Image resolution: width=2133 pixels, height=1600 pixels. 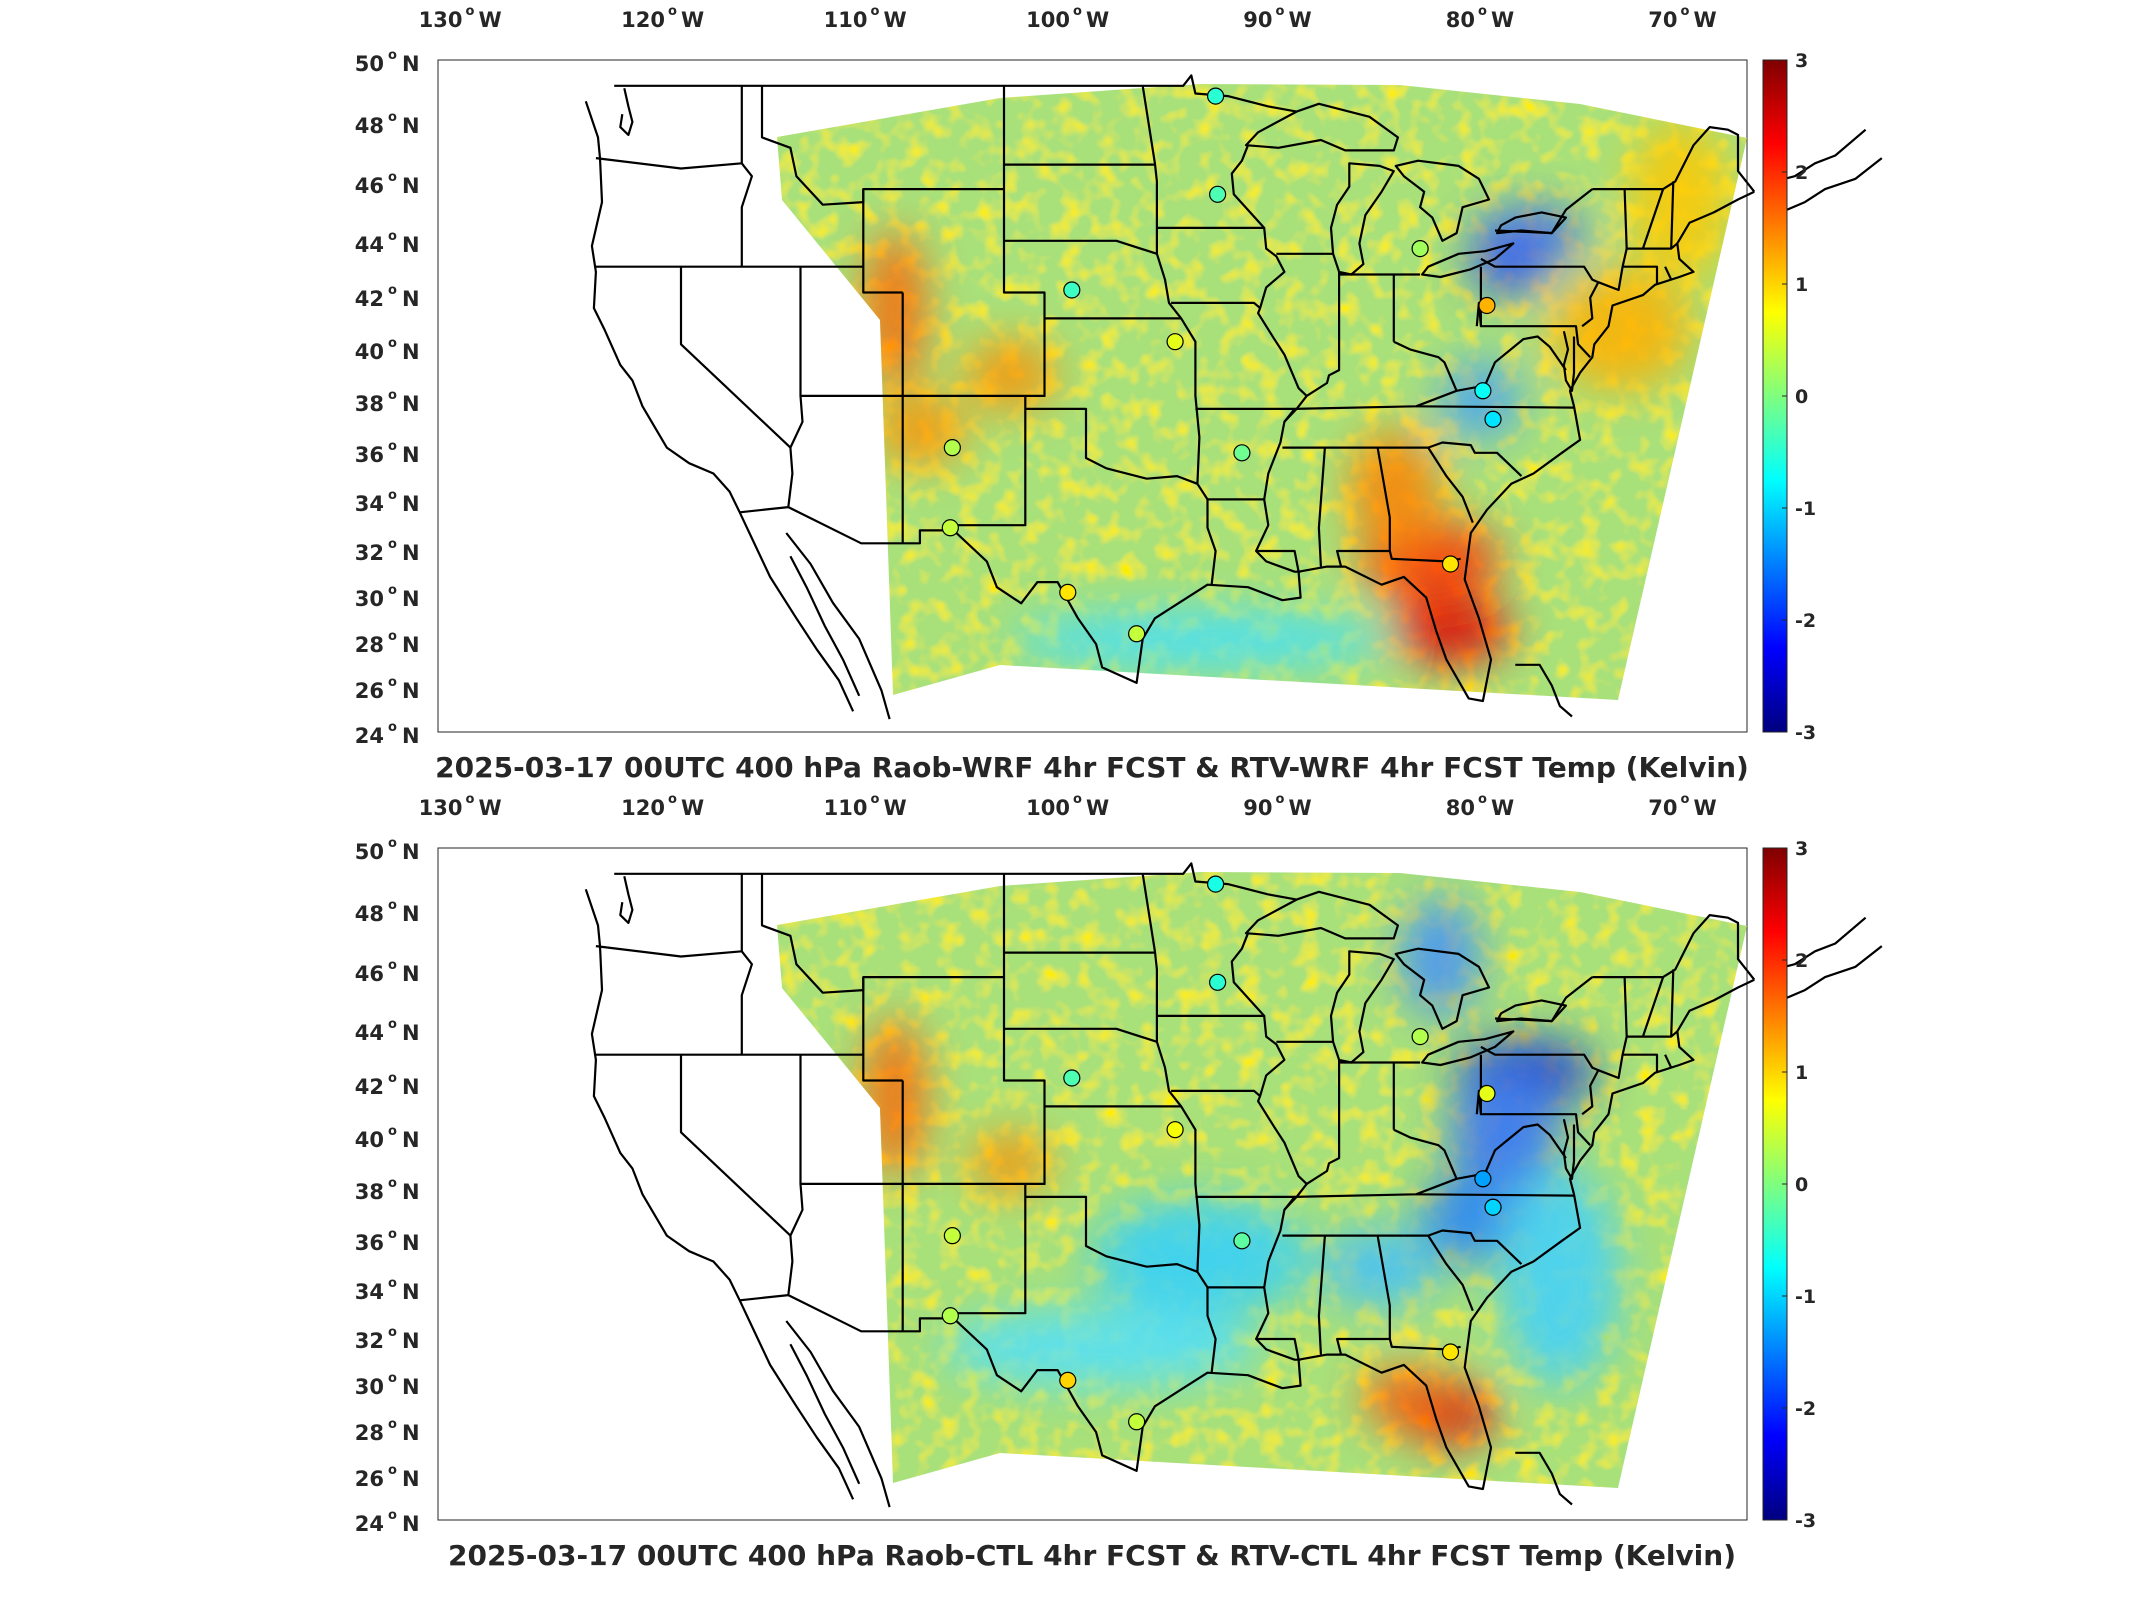 What do you see at coordinates (1801, 1073) in the screenshot?
I see `colorbar-tick-label: 1` at bounding box center [1801, 1073].